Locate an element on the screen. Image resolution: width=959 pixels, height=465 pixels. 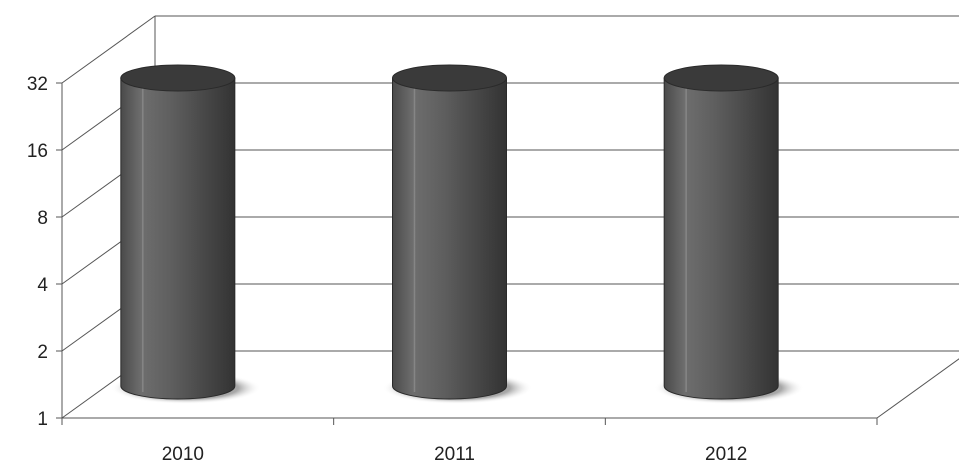
floor-right-edge is located at coordinates (917, 388).